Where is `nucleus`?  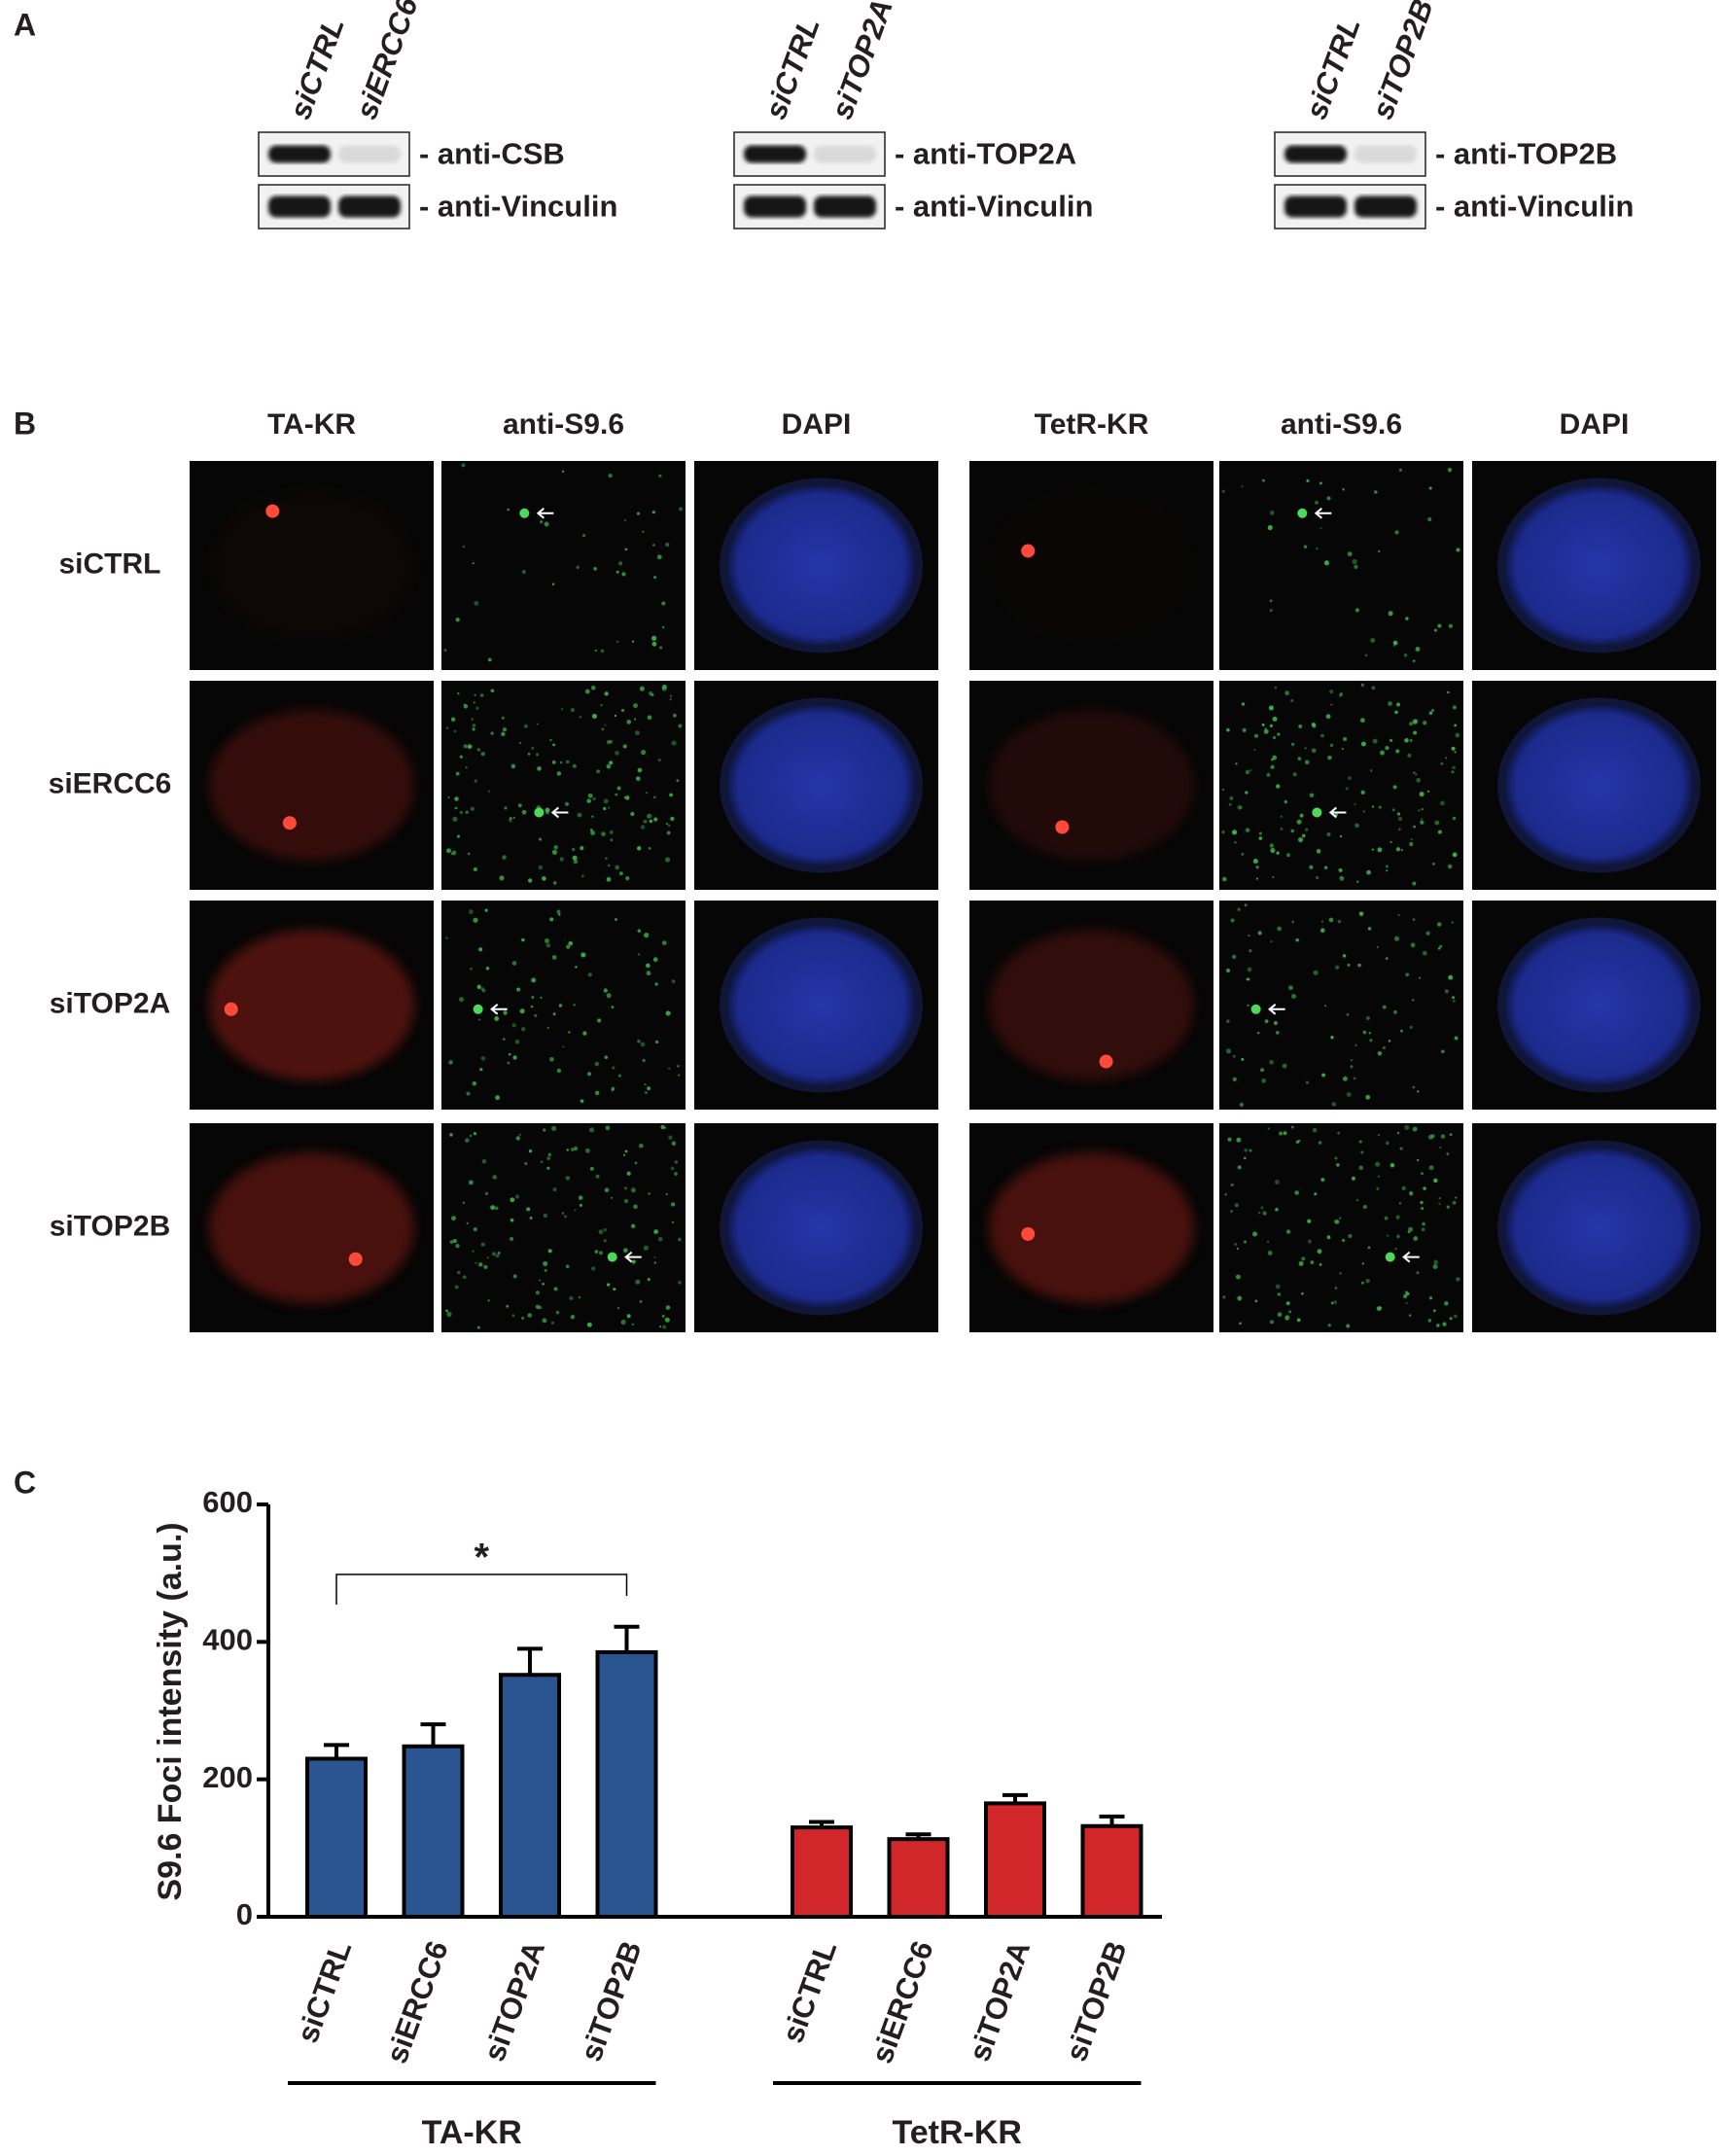 nucleus is located at coordinates (1599, 1228).